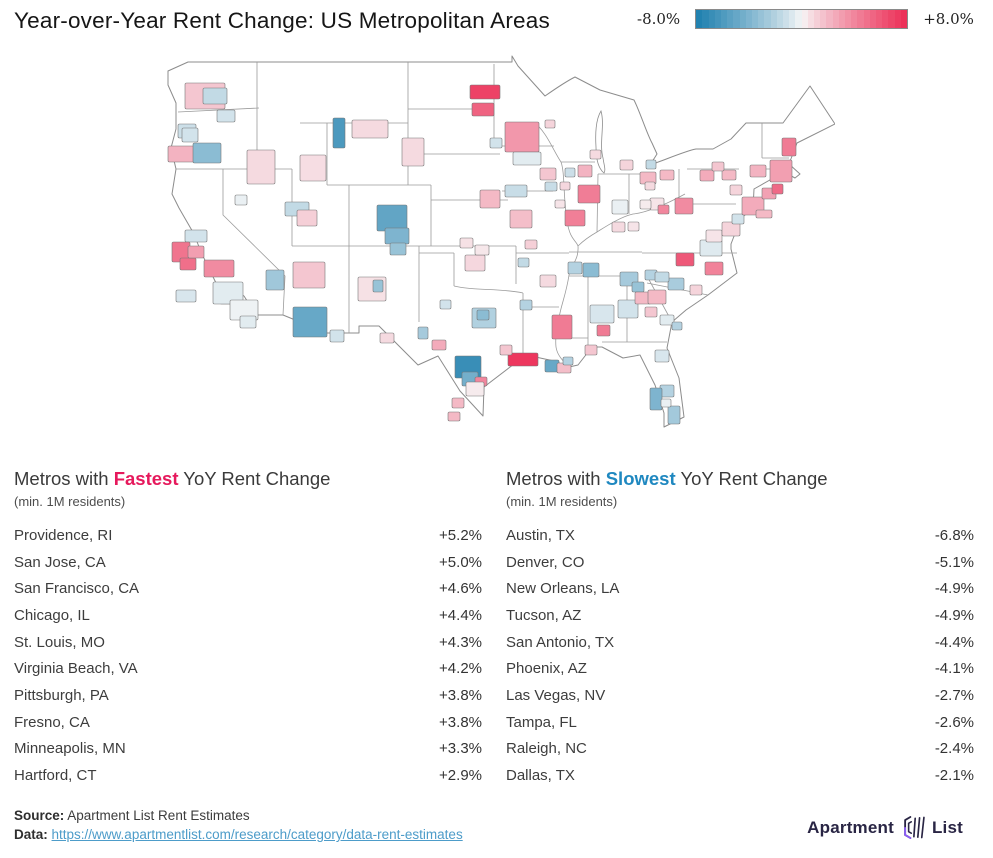 The height and width of the screenshot is (858, 993). I want to click on logo-text-list: List, so click(947, 827).